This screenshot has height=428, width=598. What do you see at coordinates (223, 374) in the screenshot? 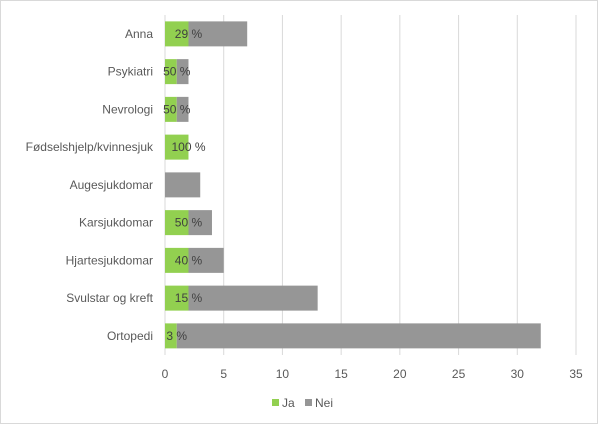
I see `x-tick-label: 5` at bounding box center [223, 374].